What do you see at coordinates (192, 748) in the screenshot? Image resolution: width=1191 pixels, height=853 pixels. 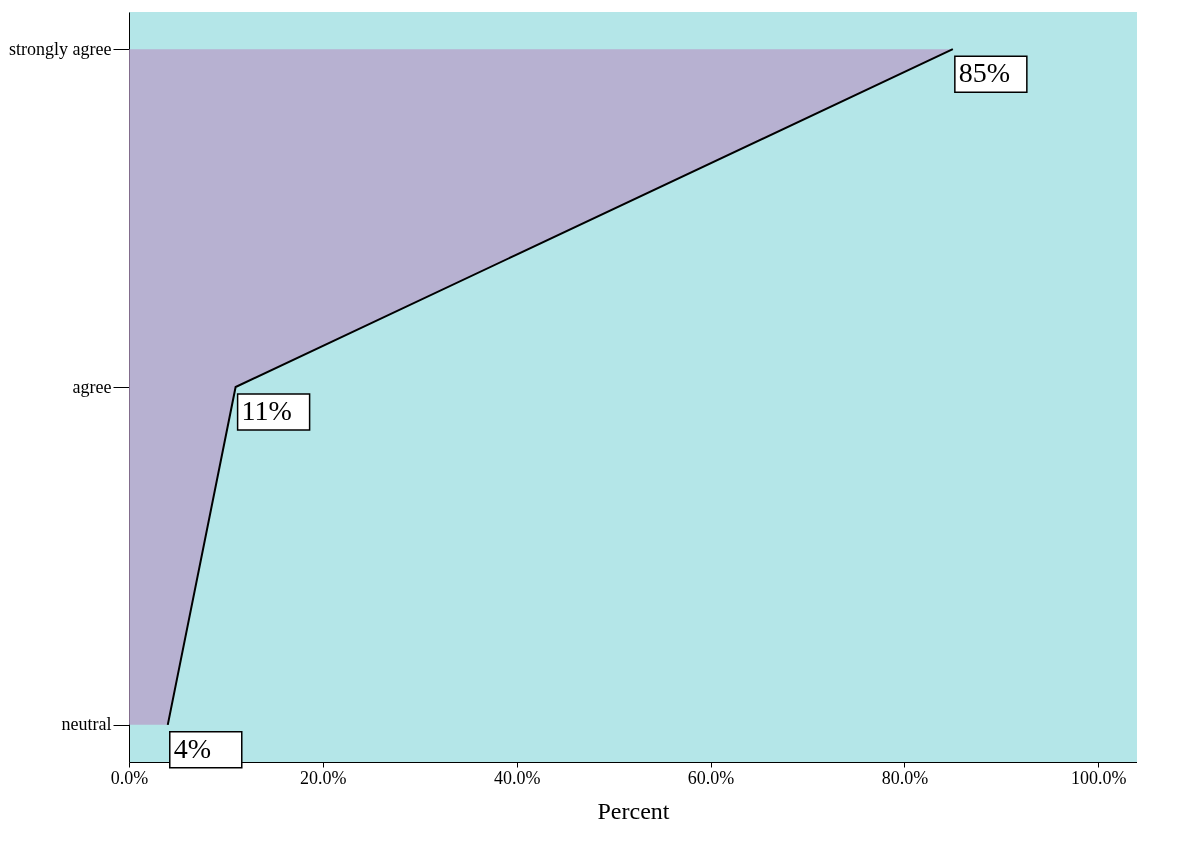 I see `data-label: 4%` at bounding box center [192, 748].